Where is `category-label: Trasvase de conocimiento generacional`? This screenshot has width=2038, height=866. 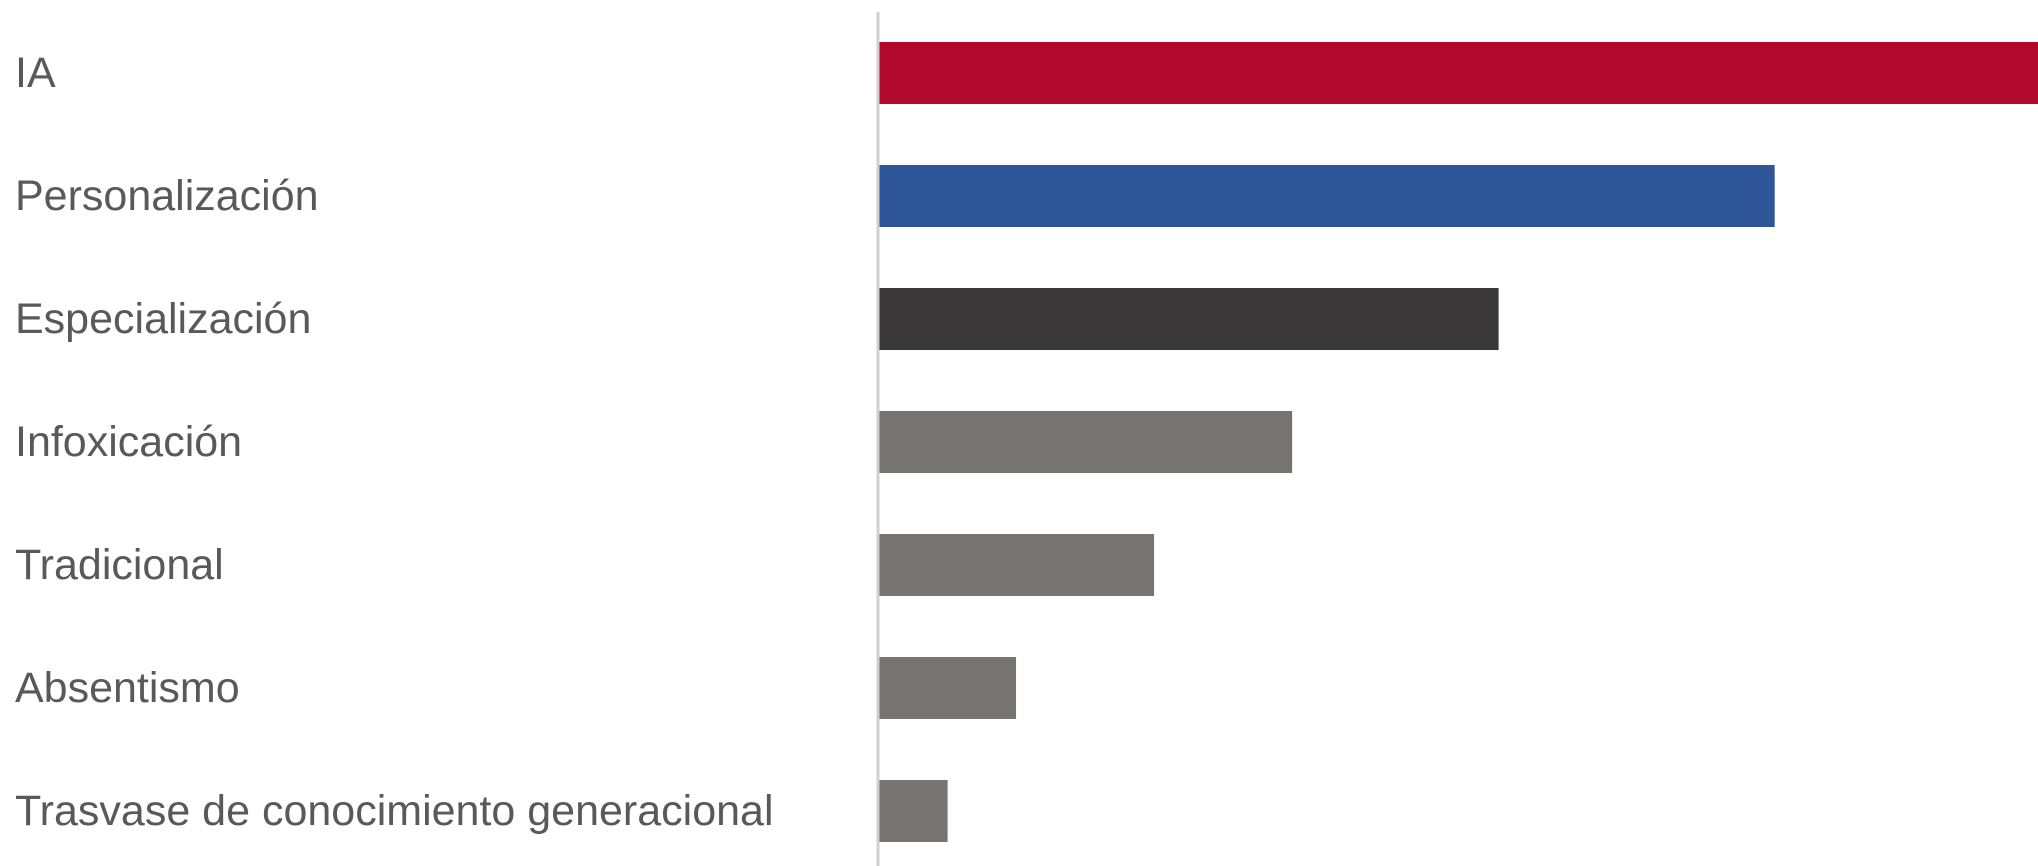
category-label: Trasvase de conocimiento generacional is located at coordinates (394, 811).